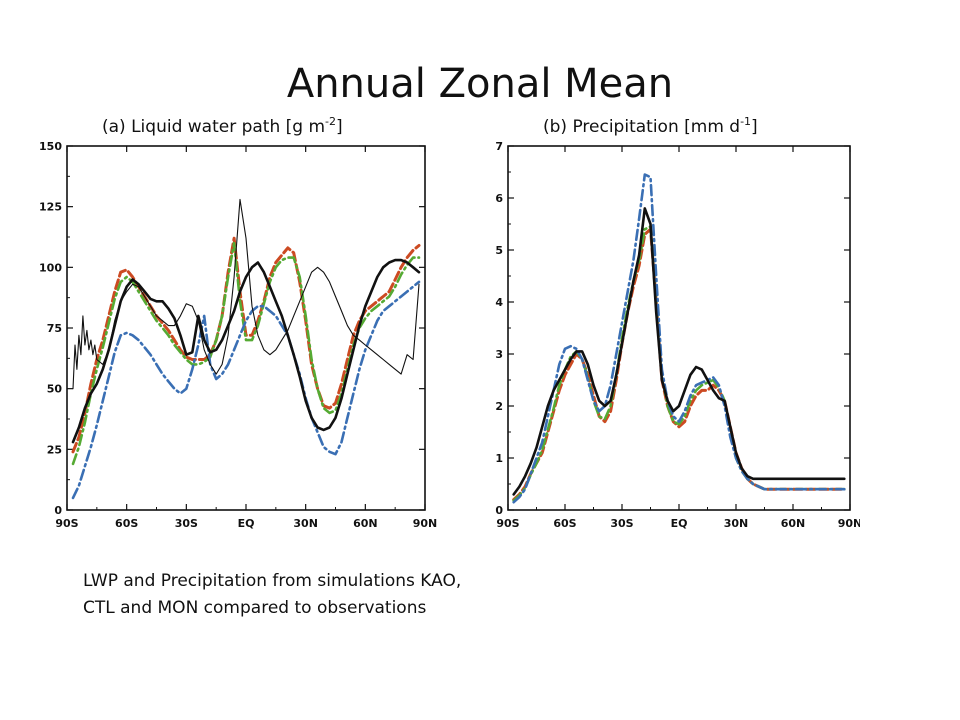 This screenshot has height=720, width=960. Describe the element at coordinates (54, 328) in the screenshot. I see `chart-a-ytick-label: 75` at that location.